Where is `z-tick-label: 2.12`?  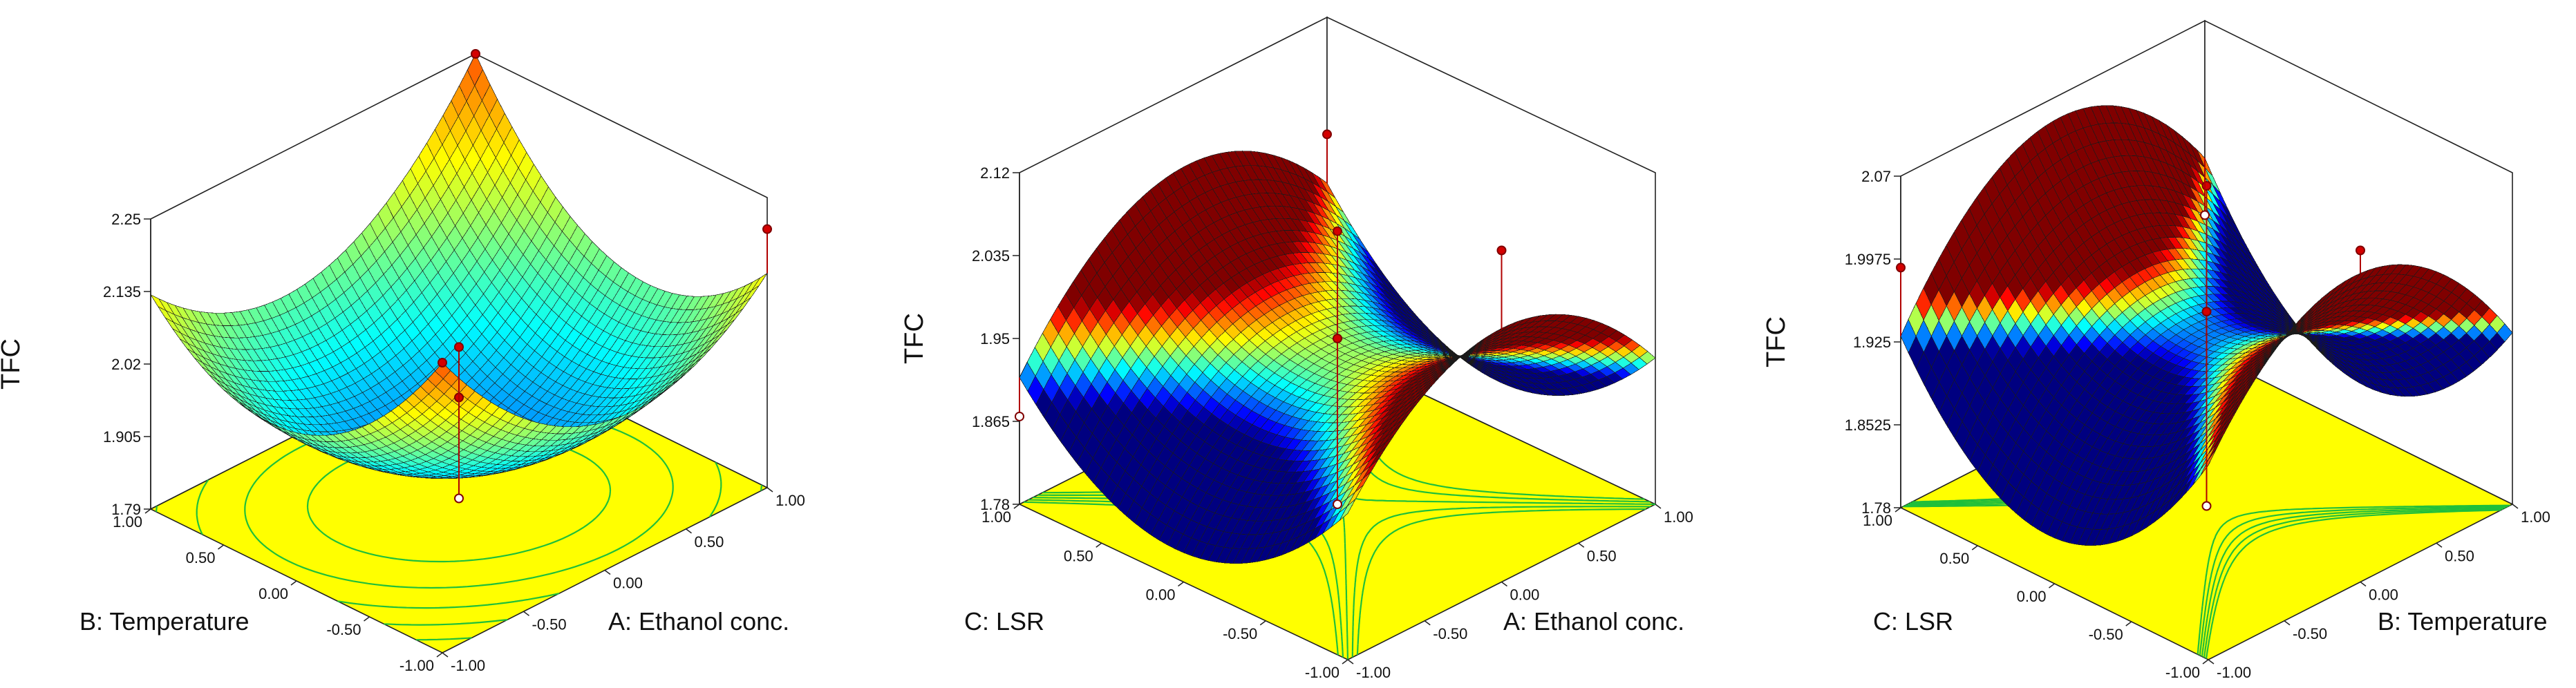
z-tick-label: 2.12 is located at coordinates (995, 173).